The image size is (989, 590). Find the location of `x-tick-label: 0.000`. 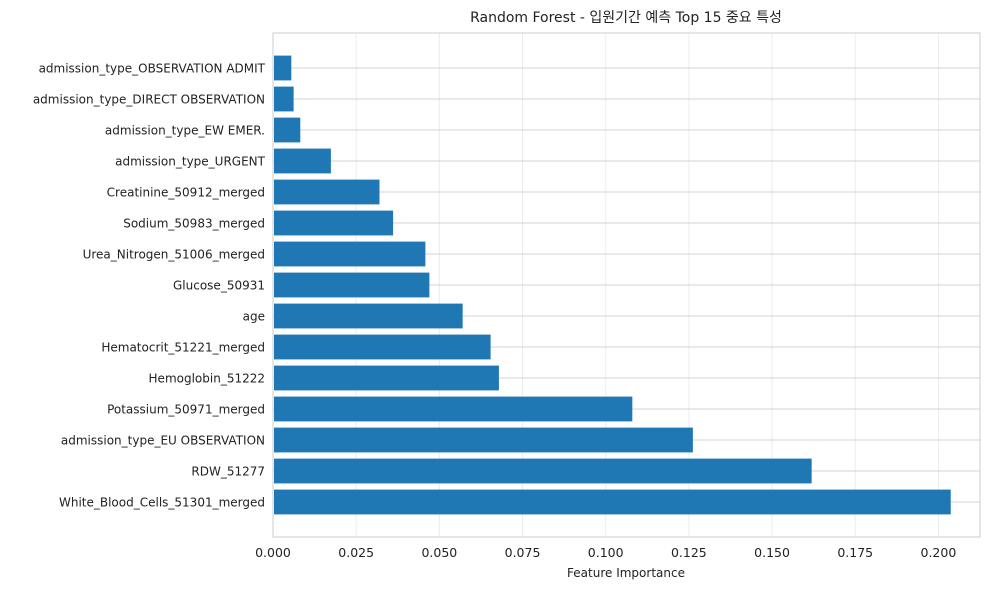

x-tick-label: 0.000 is located at coordinates (273, 552).